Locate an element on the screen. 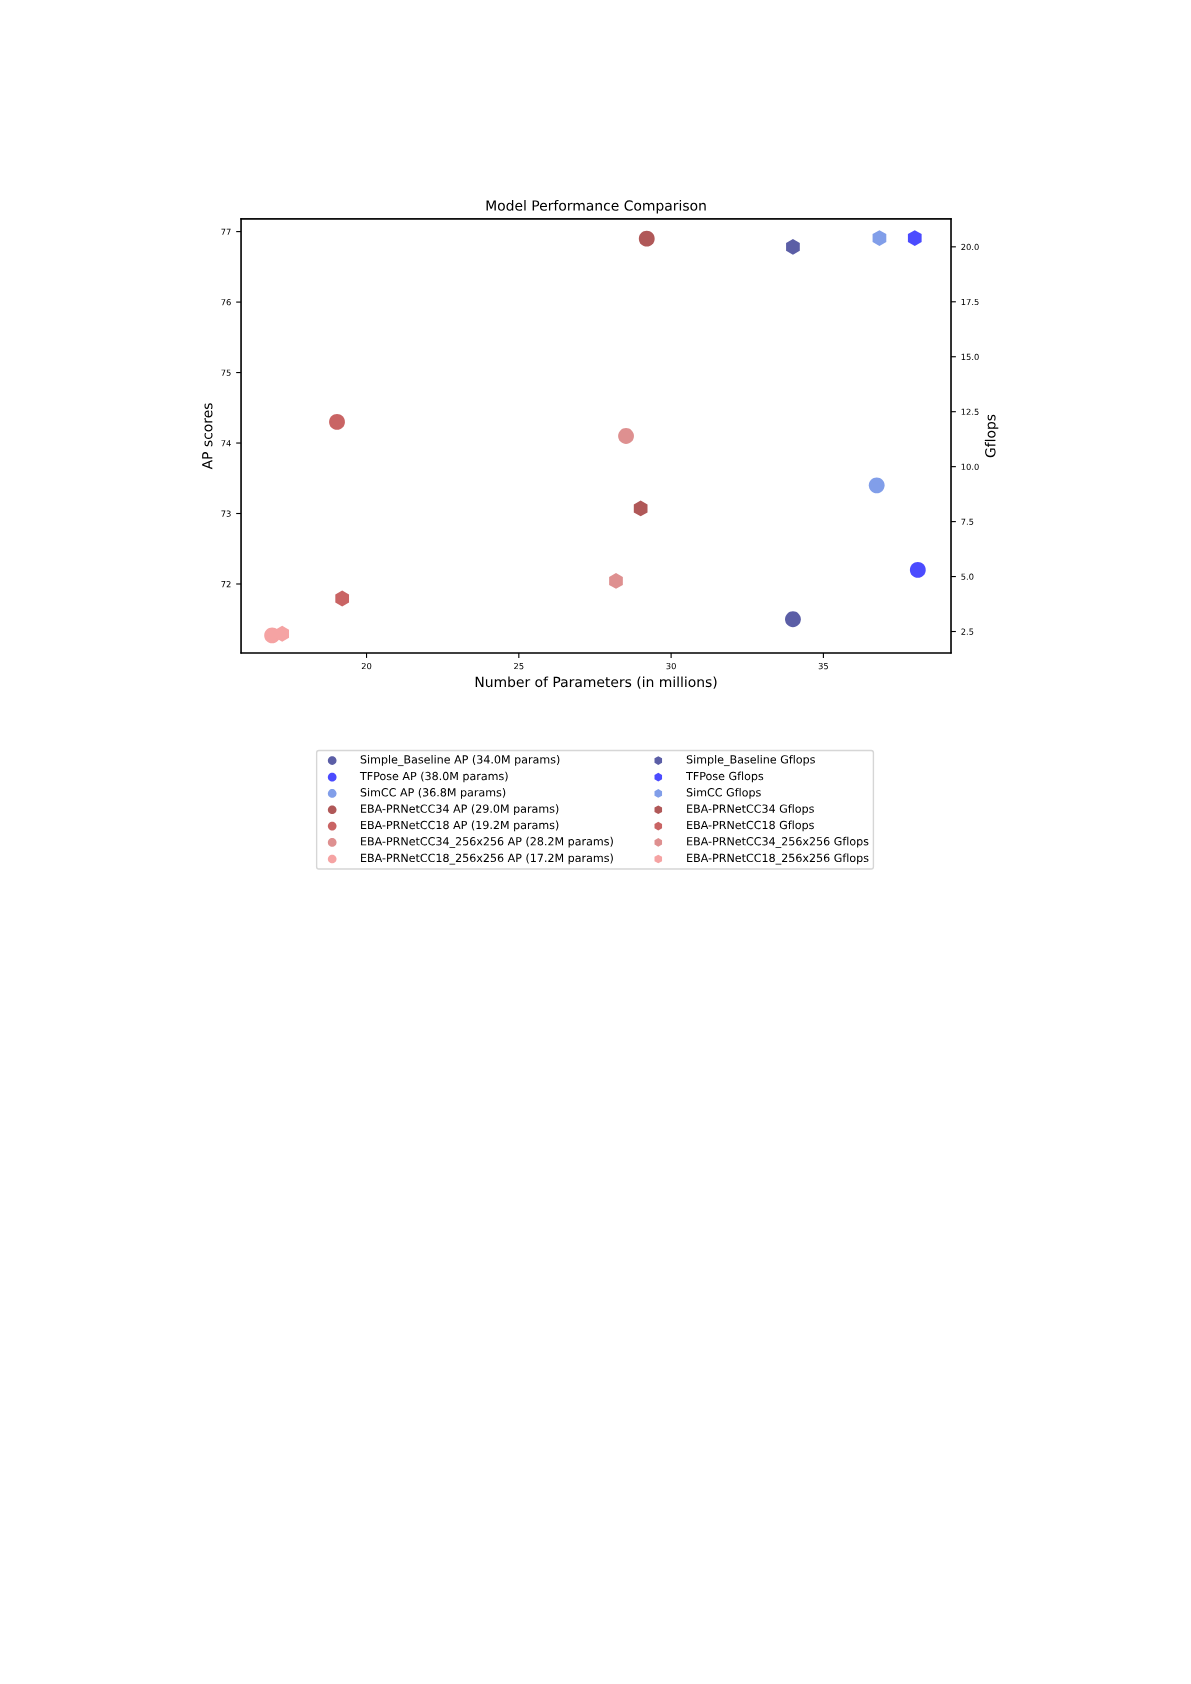  y2-tick-label: 2.5 is located at coordinates (967, 631).